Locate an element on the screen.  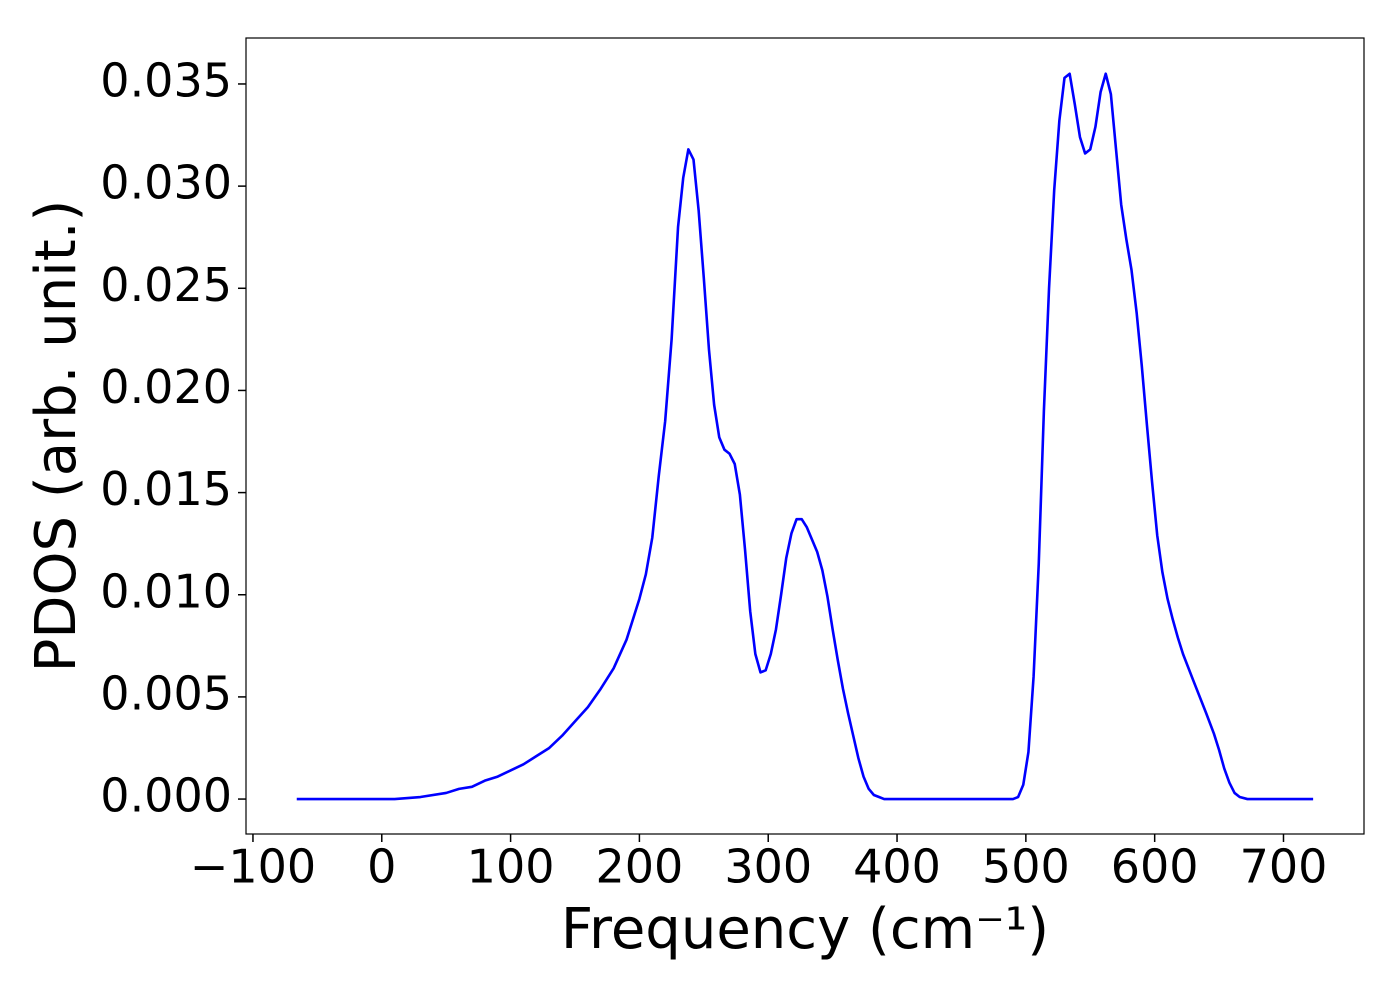
y-tick-label: 0.010 is located at coordinates (166, 591).